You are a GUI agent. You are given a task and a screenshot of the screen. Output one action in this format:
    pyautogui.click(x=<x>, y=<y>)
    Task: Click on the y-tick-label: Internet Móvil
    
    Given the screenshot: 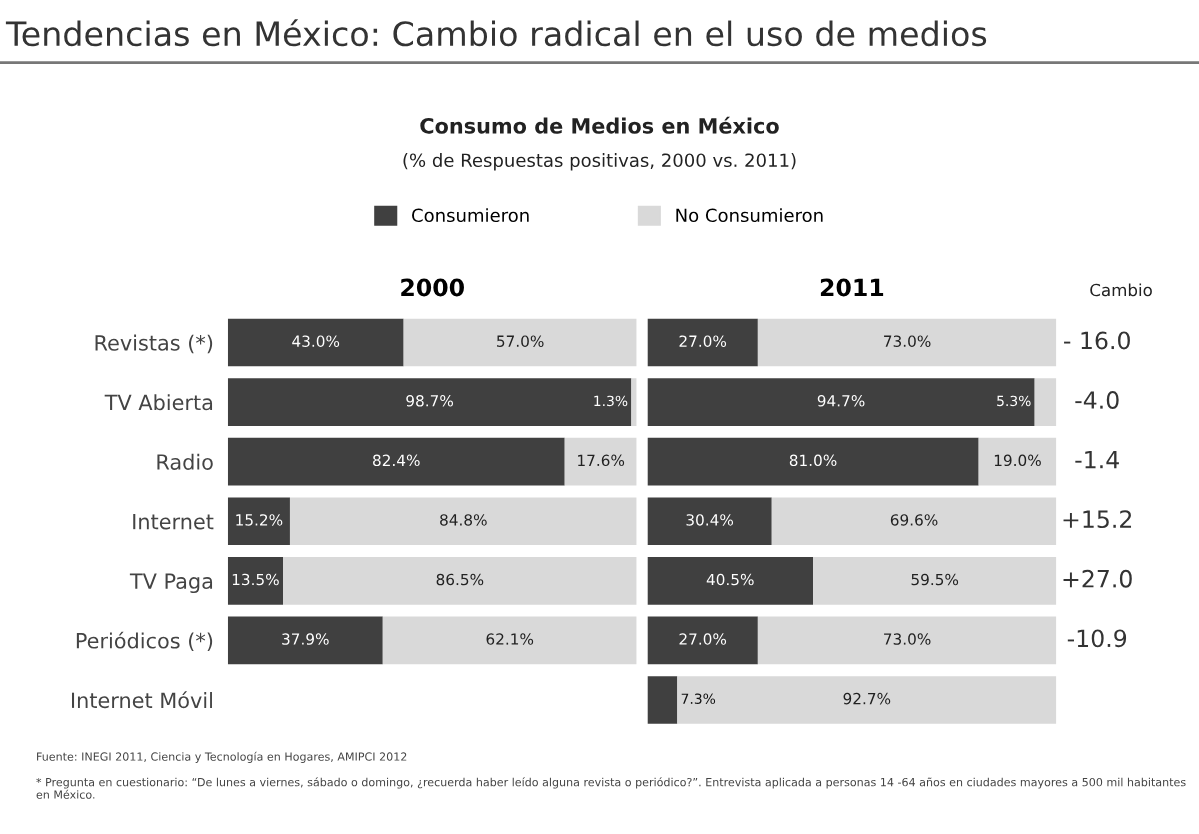 What is the action you would take?
    pyautogui.click(x=141, y=700)
    